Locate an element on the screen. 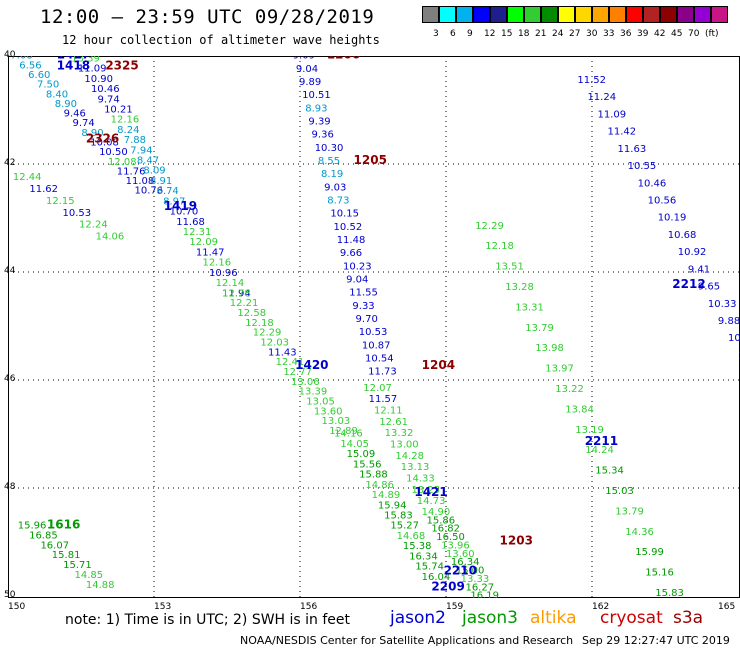  x-tick-label: 153 is located at coordinates (163, 607).